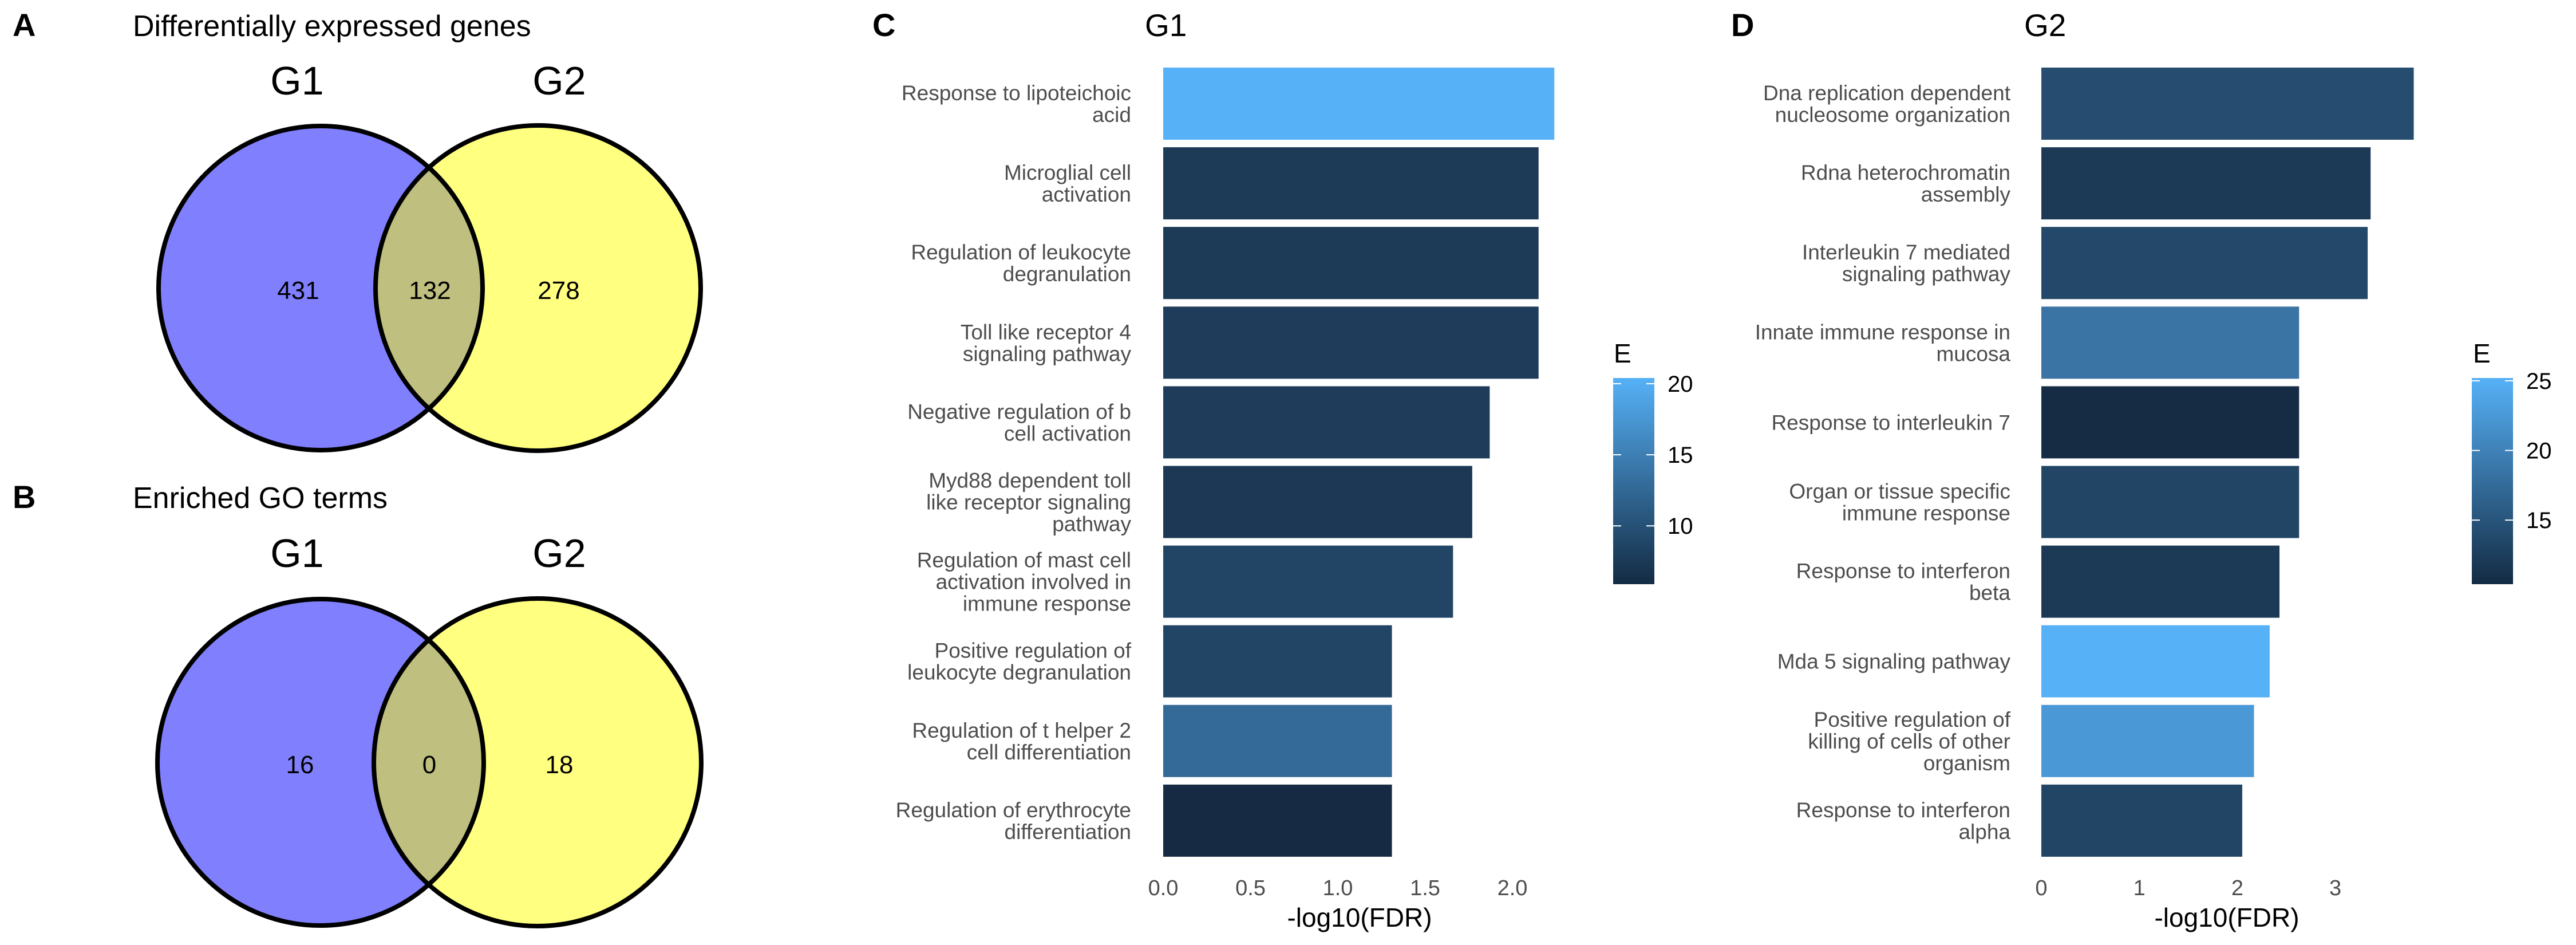 This screenshot has width=2576, height=945. I want to click on y-axis-label-line: differentiation, so click(1068, 832).